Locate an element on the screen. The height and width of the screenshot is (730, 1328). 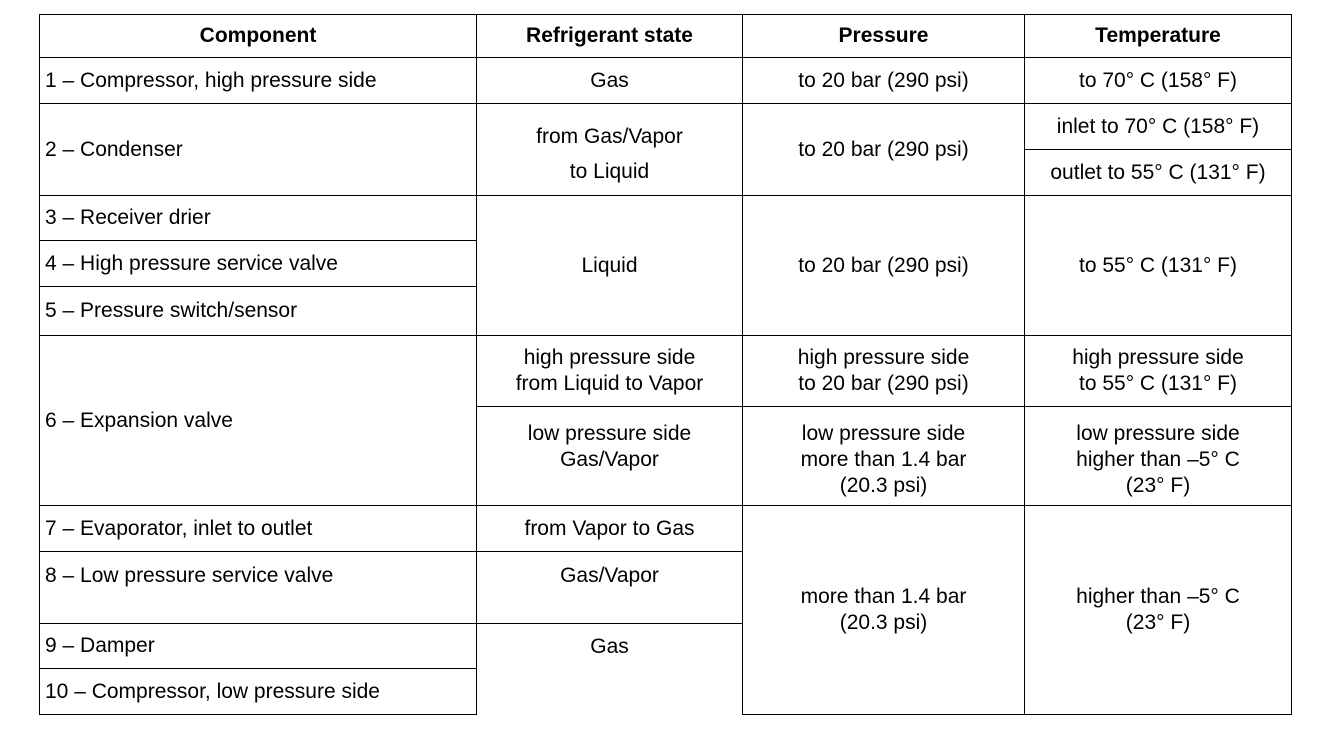
pressure-line: high pressure side is located at coordinates (883, 357).